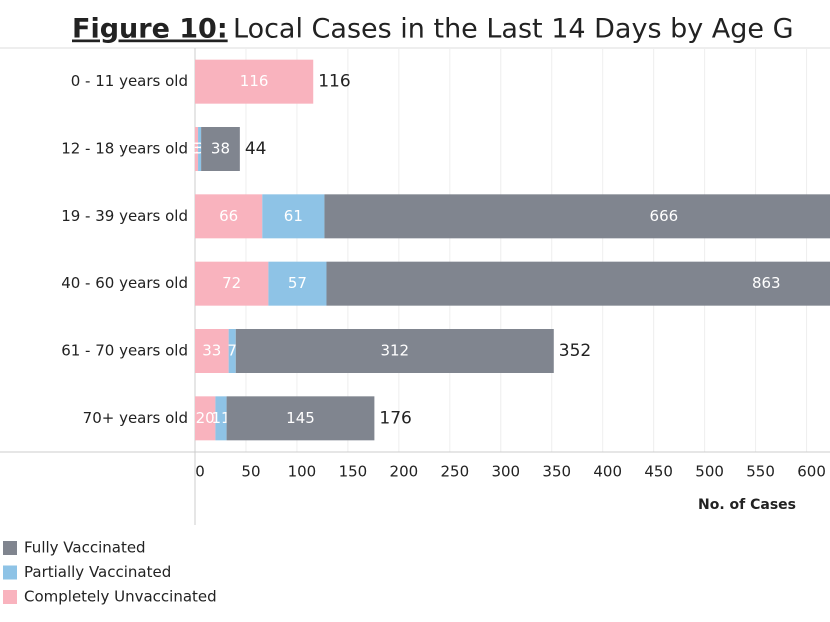 This screenshot has height=622, width=830. What do you see at coordinates (766, 283) in the screenshot?
I see `segment-label: 863` at bounding box center [766, 283].